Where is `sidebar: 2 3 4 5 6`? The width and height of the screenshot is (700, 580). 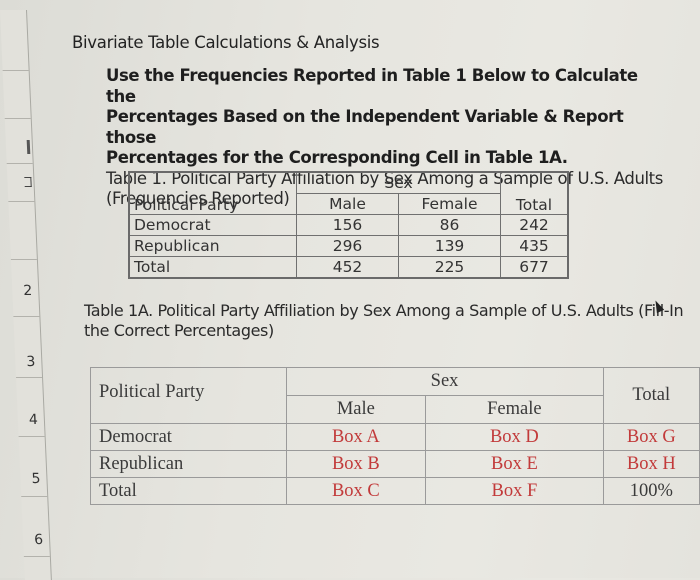
sidebar: 2 3 4 5 6 is located at coordinates (26, 295).